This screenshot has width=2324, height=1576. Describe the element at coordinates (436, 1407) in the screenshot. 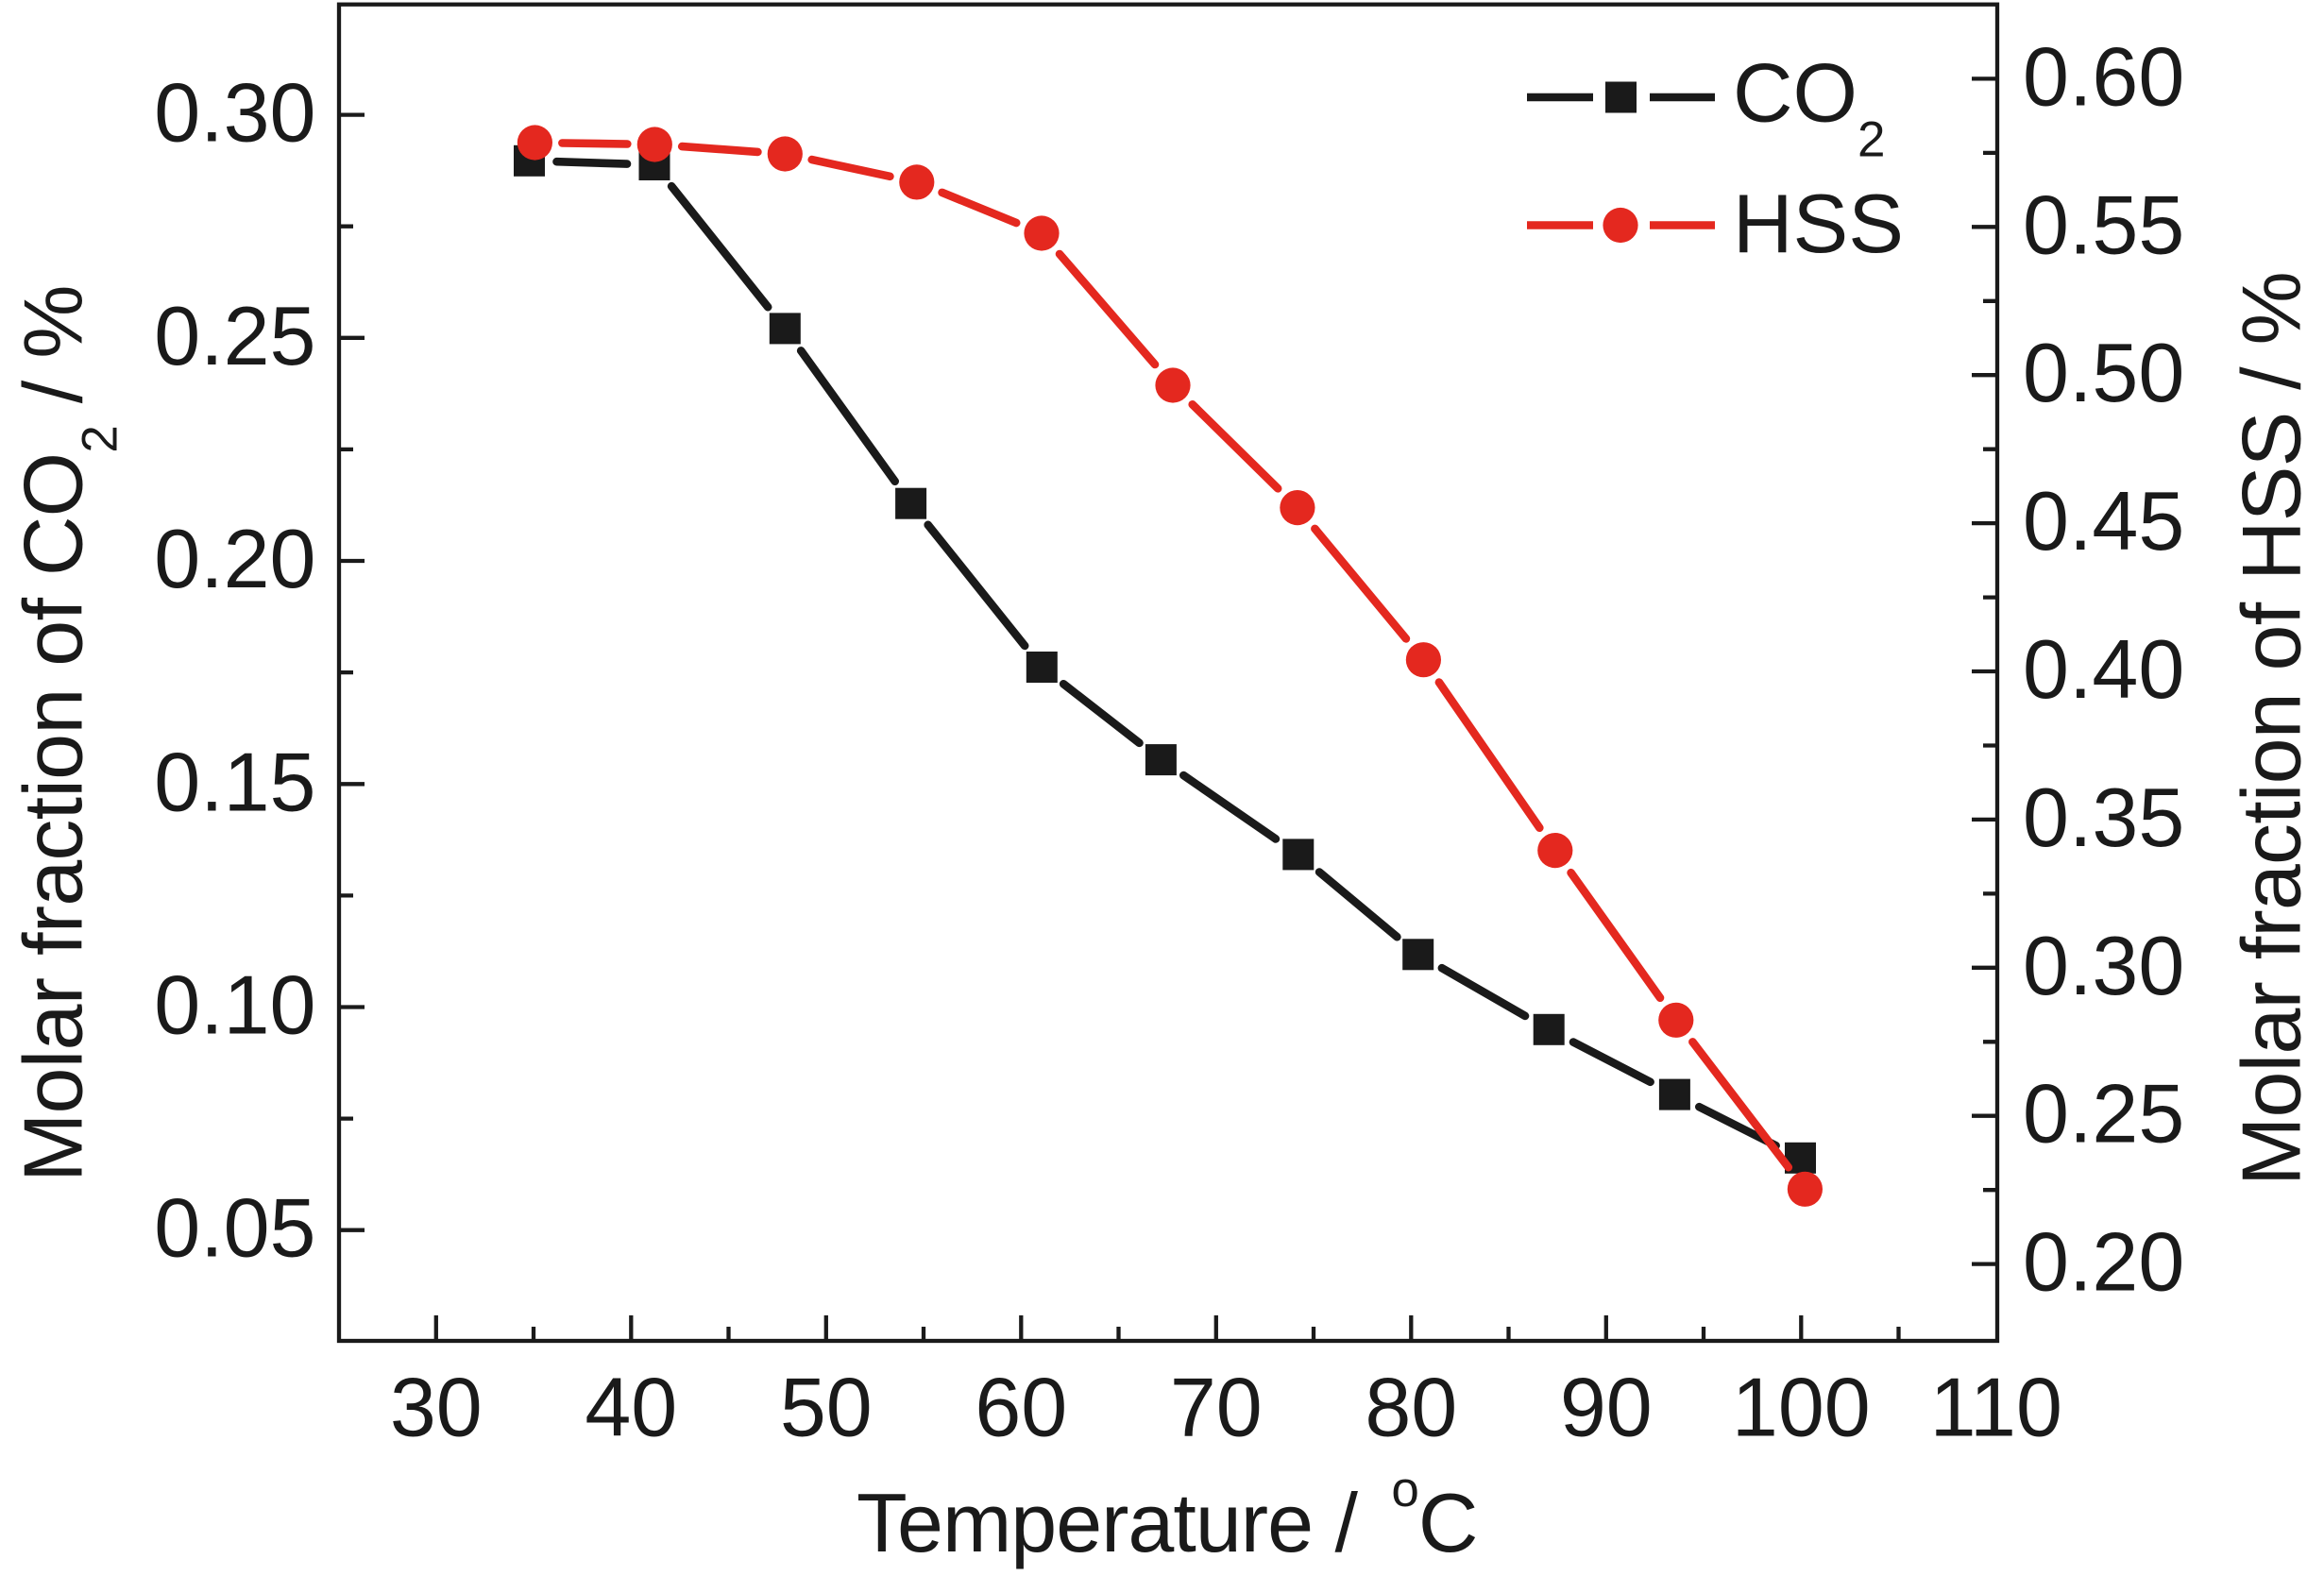

I see `svg-text: 30` at that location.